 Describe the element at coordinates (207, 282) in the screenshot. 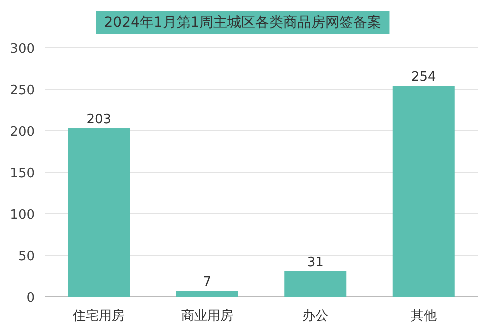

I see `data-label: 7` at that location.